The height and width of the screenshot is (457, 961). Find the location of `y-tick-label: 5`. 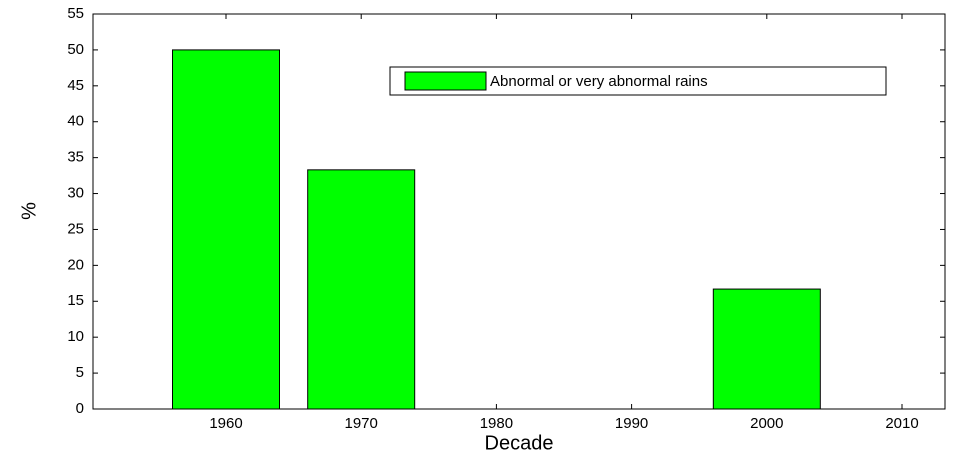

y-tick-label: 5 is located at coordinates (80, 372).